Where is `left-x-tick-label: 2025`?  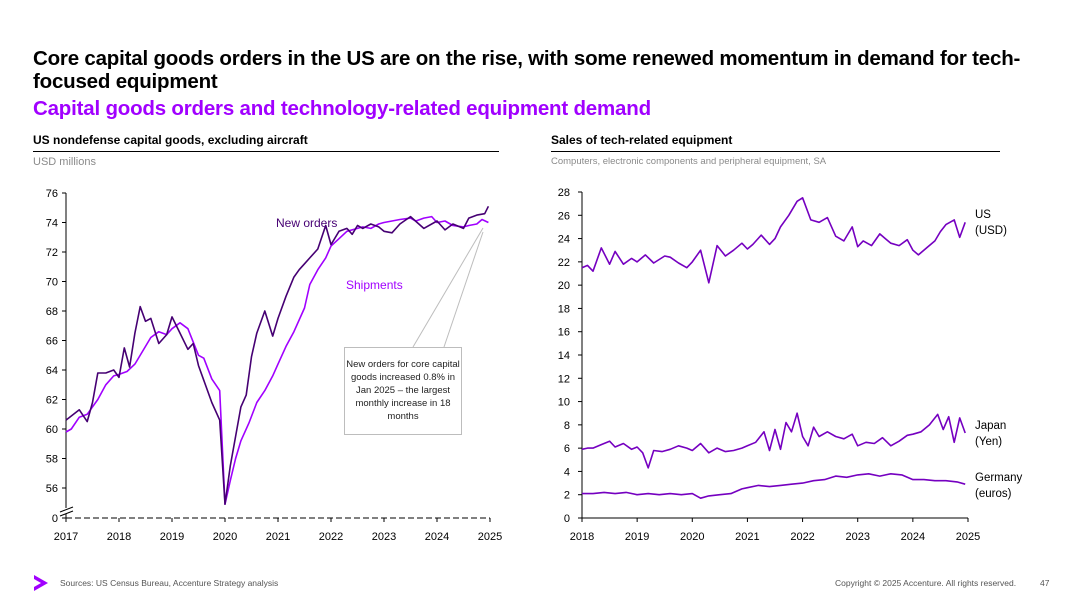
left-x-tick-label: 2025 is located at coordinates (490, 537).